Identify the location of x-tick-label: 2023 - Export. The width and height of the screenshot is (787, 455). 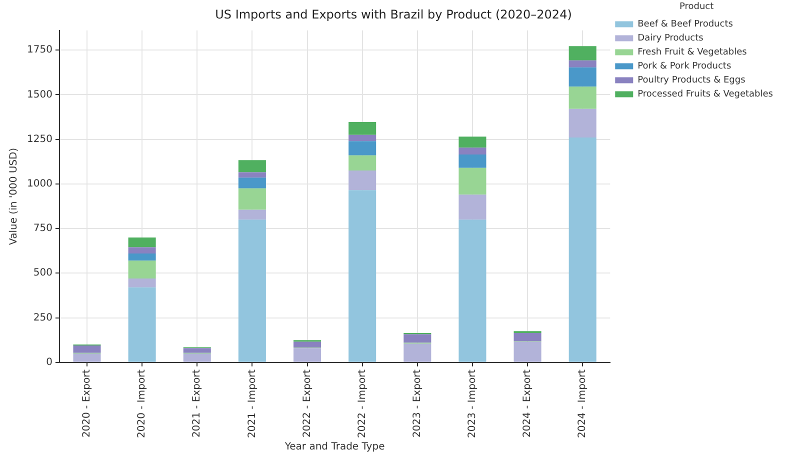
(417, 403).